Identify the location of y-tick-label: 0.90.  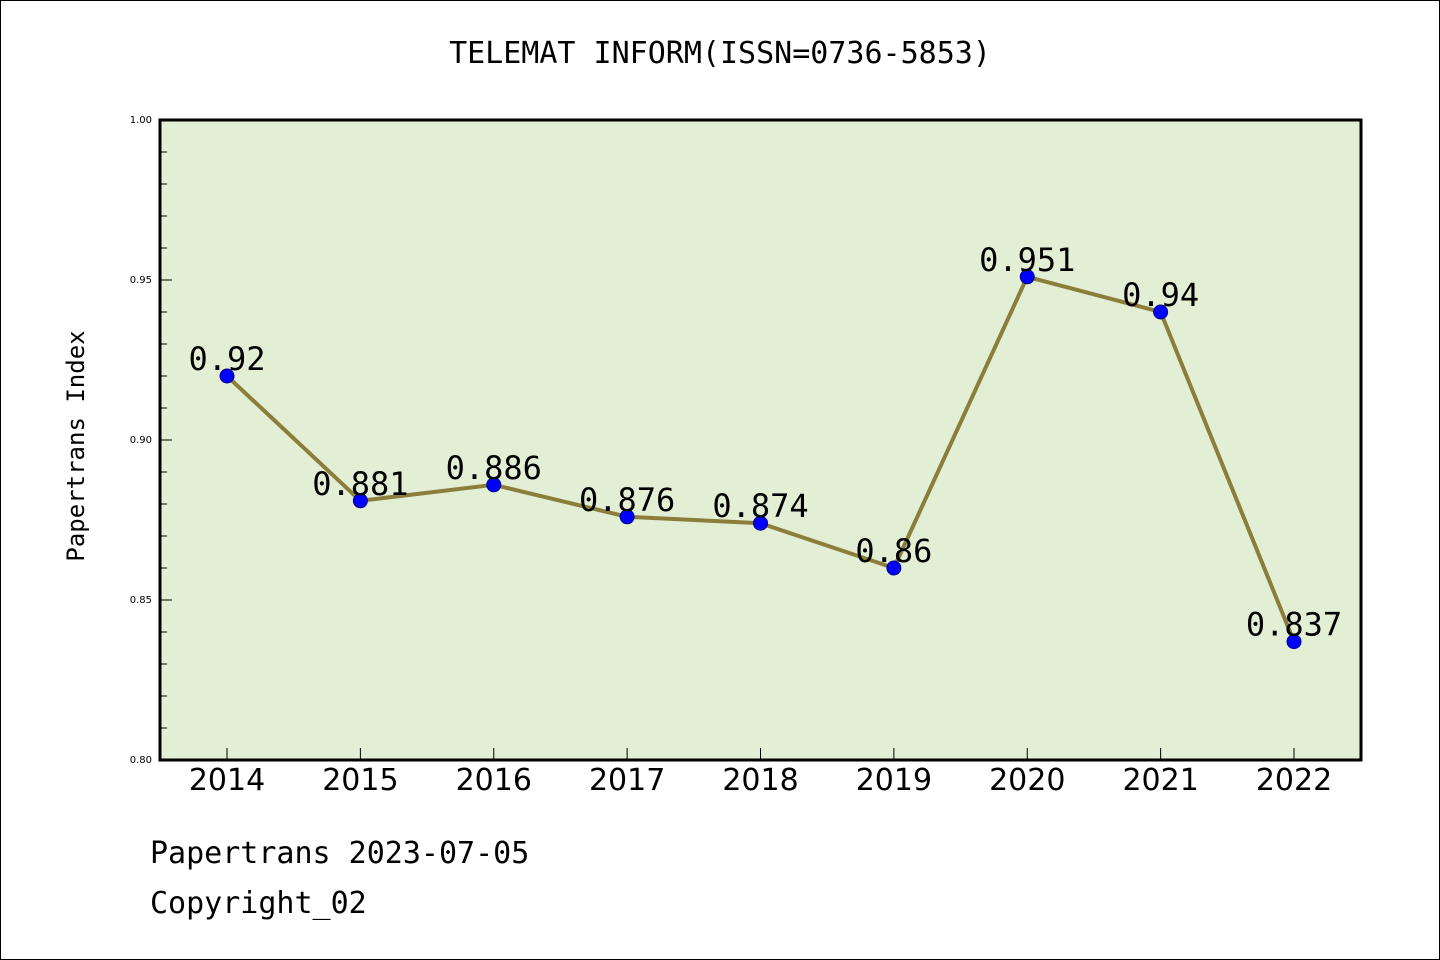
(141, 440).